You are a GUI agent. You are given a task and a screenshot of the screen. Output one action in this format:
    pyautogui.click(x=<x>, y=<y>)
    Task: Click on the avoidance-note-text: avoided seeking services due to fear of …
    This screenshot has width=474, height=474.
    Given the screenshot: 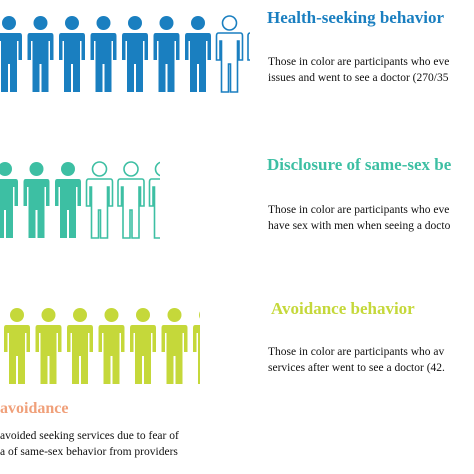 What is the action you would take?
    pyautogui.click(x=89, y=444)
    